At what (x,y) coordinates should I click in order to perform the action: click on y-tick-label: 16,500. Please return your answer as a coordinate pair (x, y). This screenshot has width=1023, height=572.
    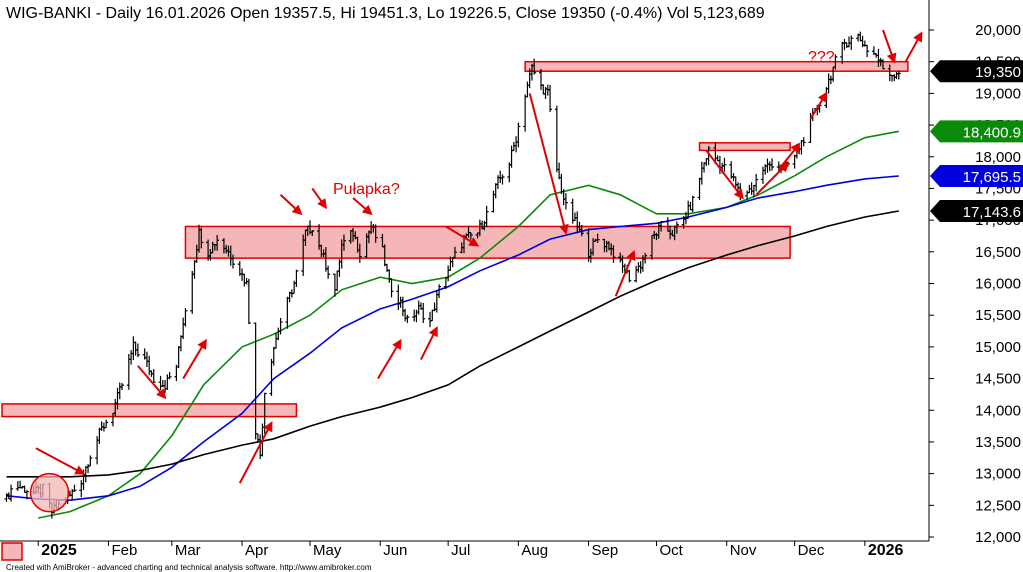
    Looking at the image, I should click on (998, 252).